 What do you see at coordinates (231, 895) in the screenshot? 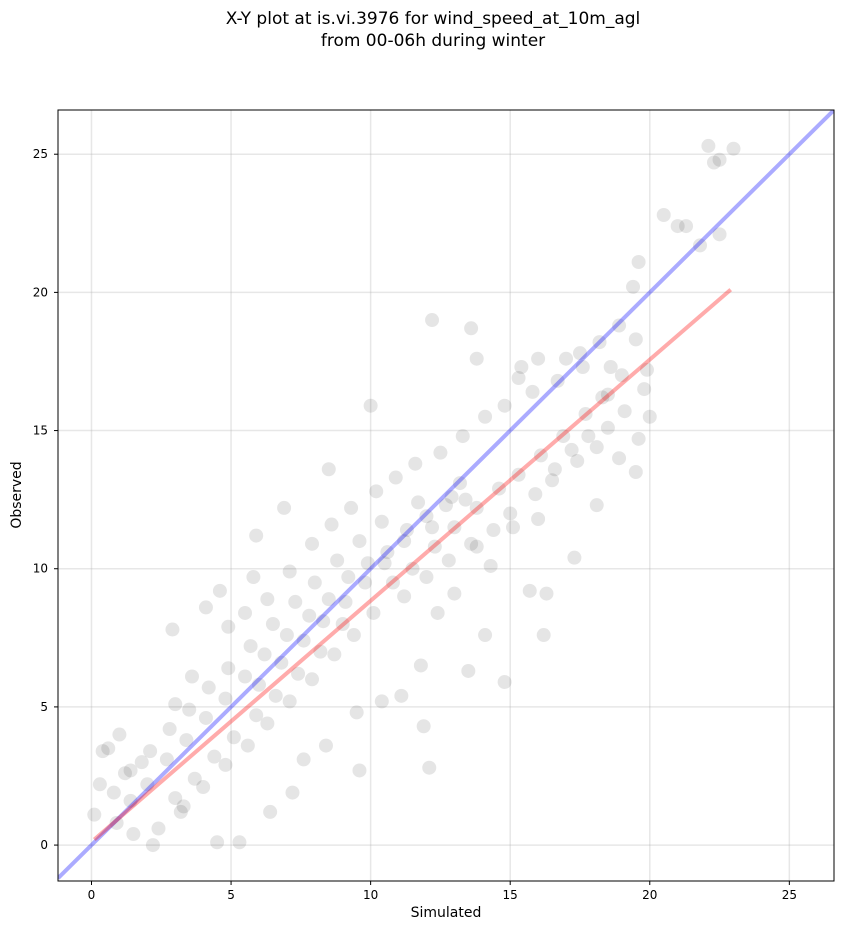
I see `x-tick-label: 5` at bounding box center [231, 895].